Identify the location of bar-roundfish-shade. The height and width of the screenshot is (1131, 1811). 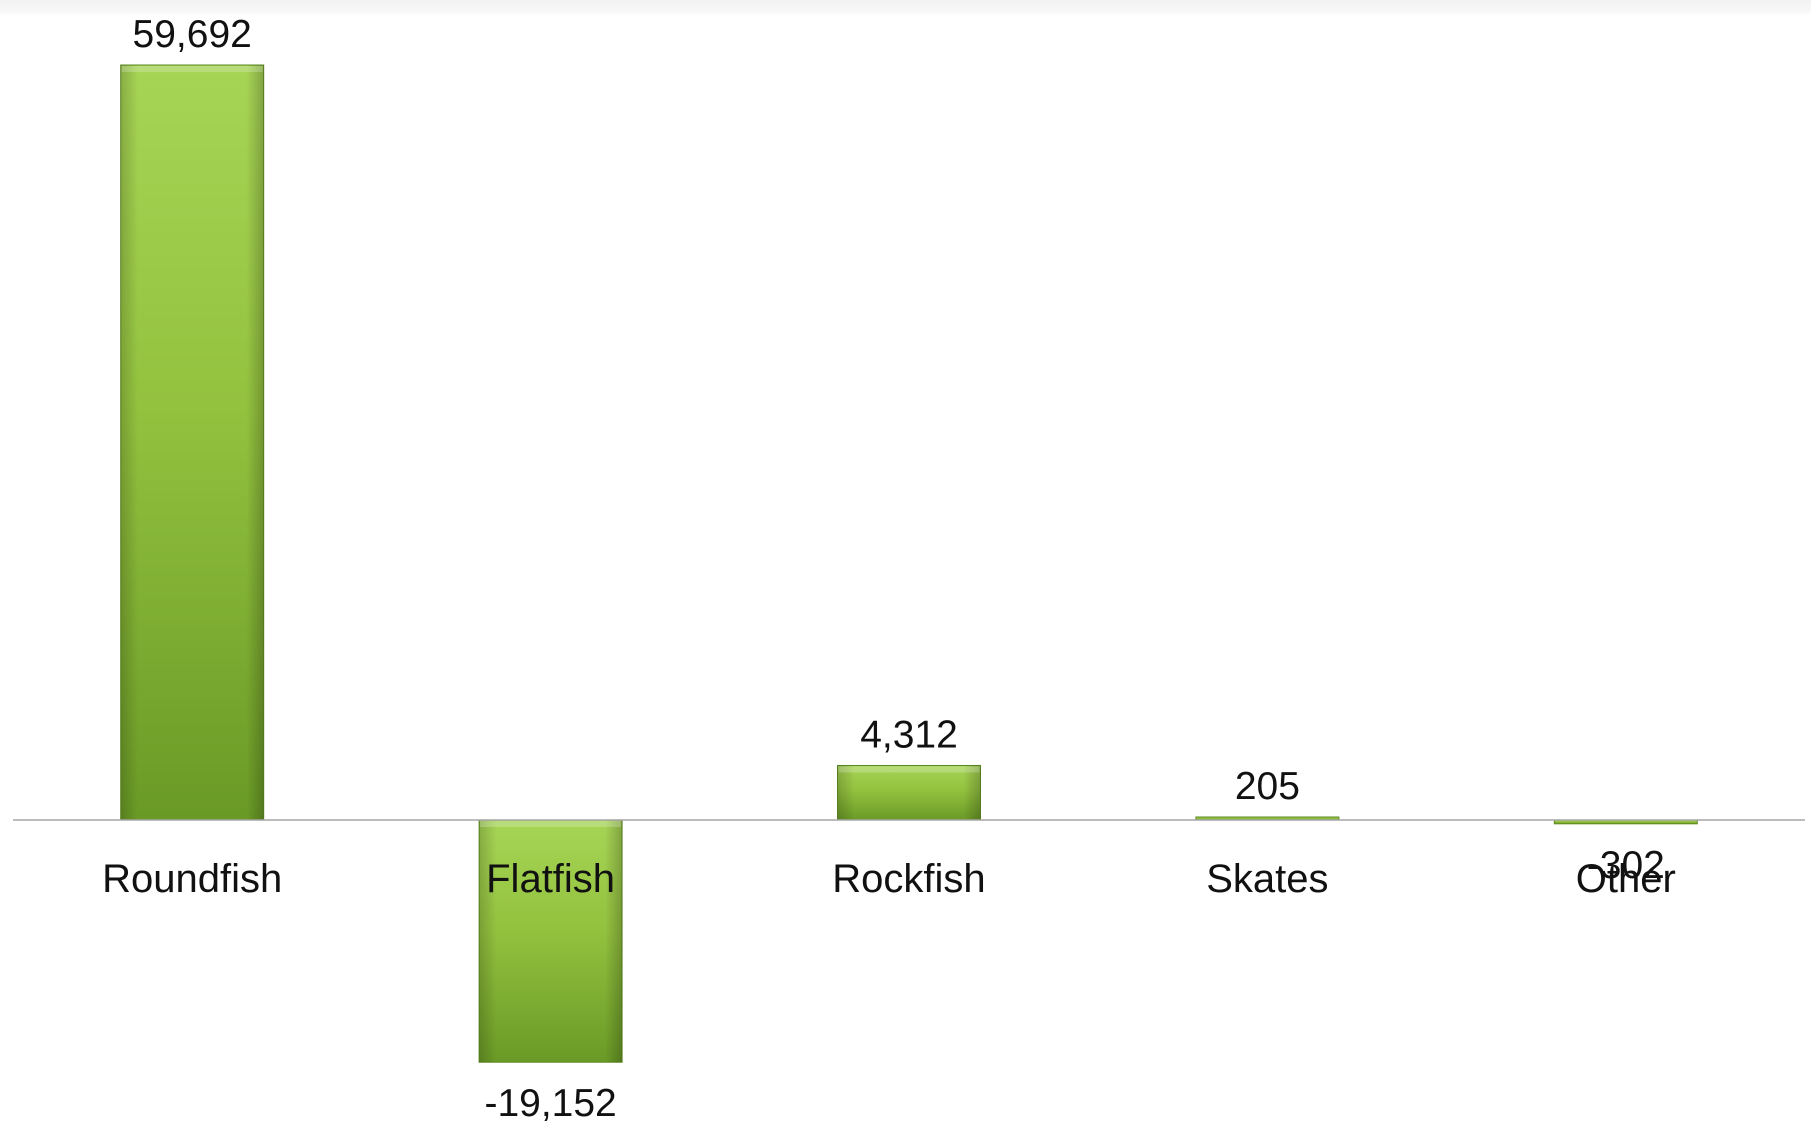
(192, 442).